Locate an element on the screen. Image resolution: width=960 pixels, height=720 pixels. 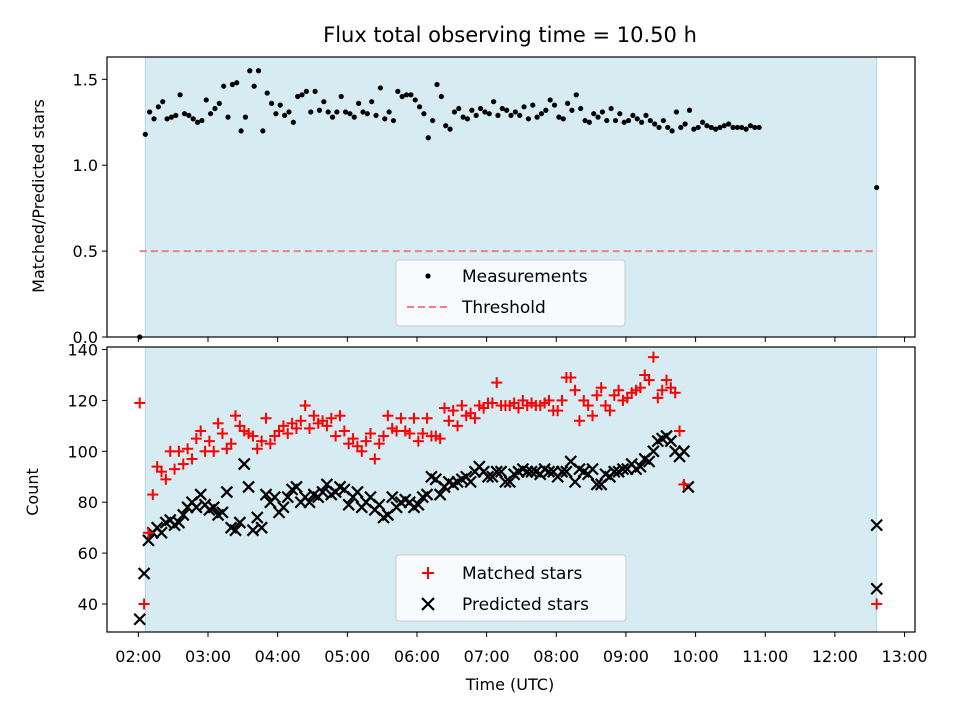
figure-title: Flux total observing time = 10.50 h is located at coordinates (510, 35).